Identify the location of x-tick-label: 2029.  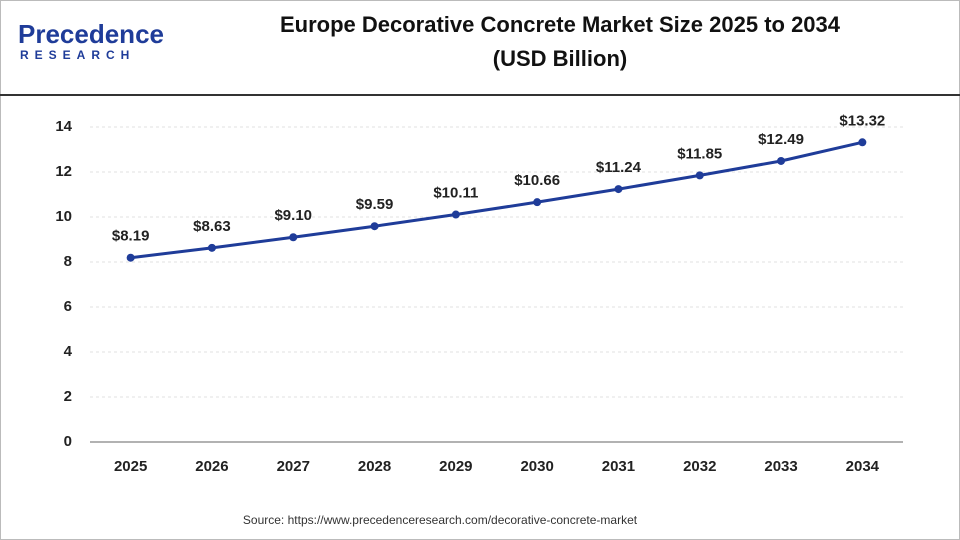
(455, 466).